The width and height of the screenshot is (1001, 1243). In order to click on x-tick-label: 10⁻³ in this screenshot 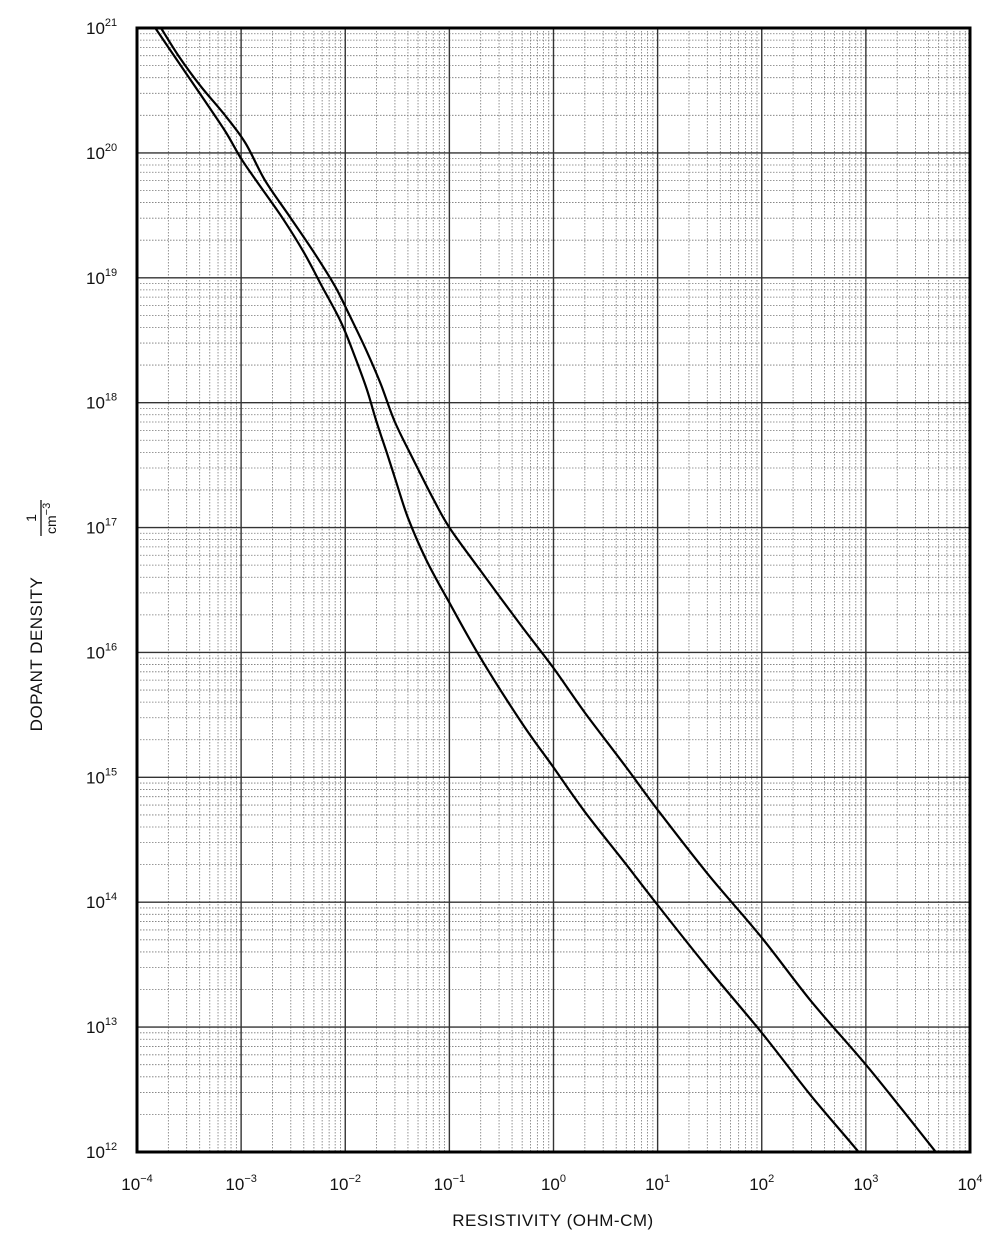, I will do `click(240, 1183)`.